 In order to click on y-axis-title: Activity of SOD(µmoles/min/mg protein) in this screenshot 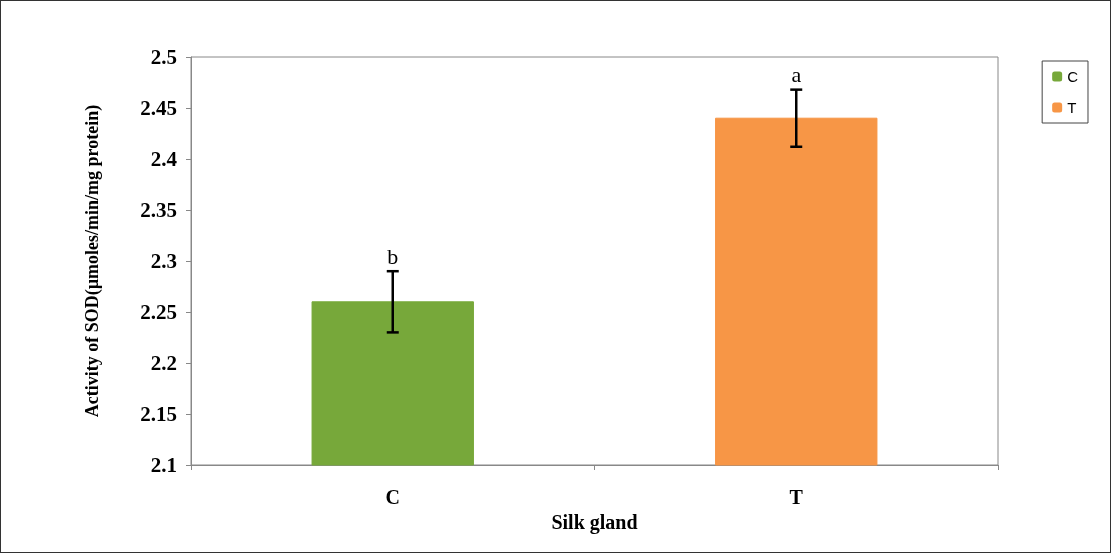, I will do `click(92, 261)`.